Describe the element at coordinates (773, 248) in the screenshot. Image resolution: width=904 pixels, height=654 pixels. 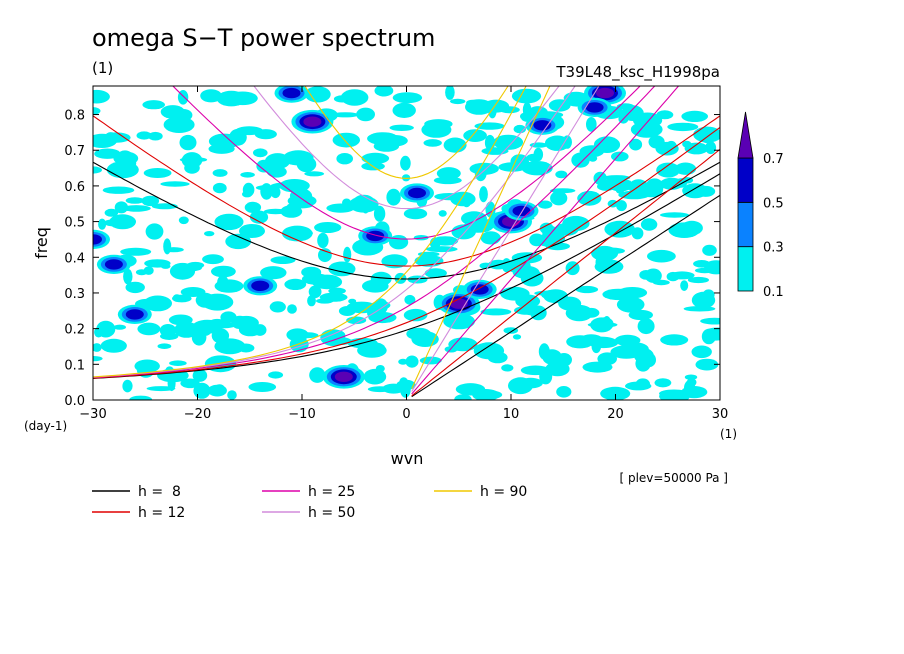
I see `colorbar-label: 0.3` at that location.